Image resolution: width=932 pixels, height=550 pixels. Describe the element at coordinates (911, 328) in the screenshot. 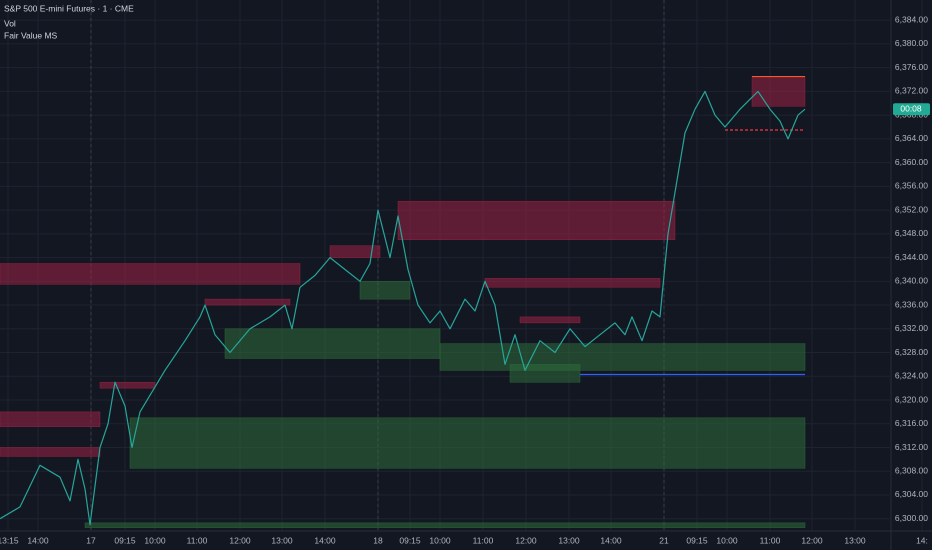

I see `y-tick-label: 6,332.00` at that location.